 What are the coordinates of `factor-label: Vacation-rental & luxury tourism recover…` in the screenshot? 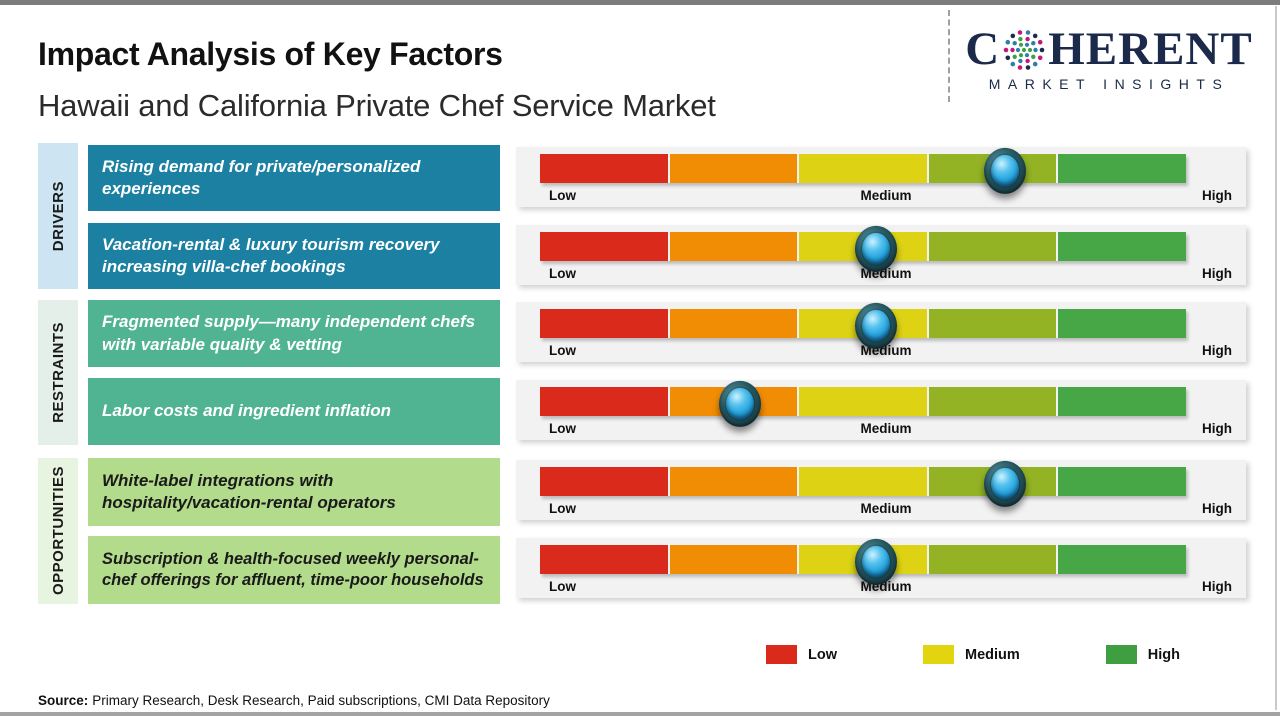 It's located at (271, 255).